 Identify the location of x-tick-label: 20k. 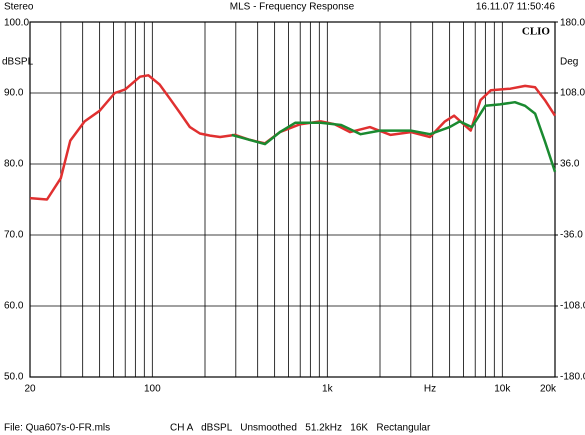
(548, 389).